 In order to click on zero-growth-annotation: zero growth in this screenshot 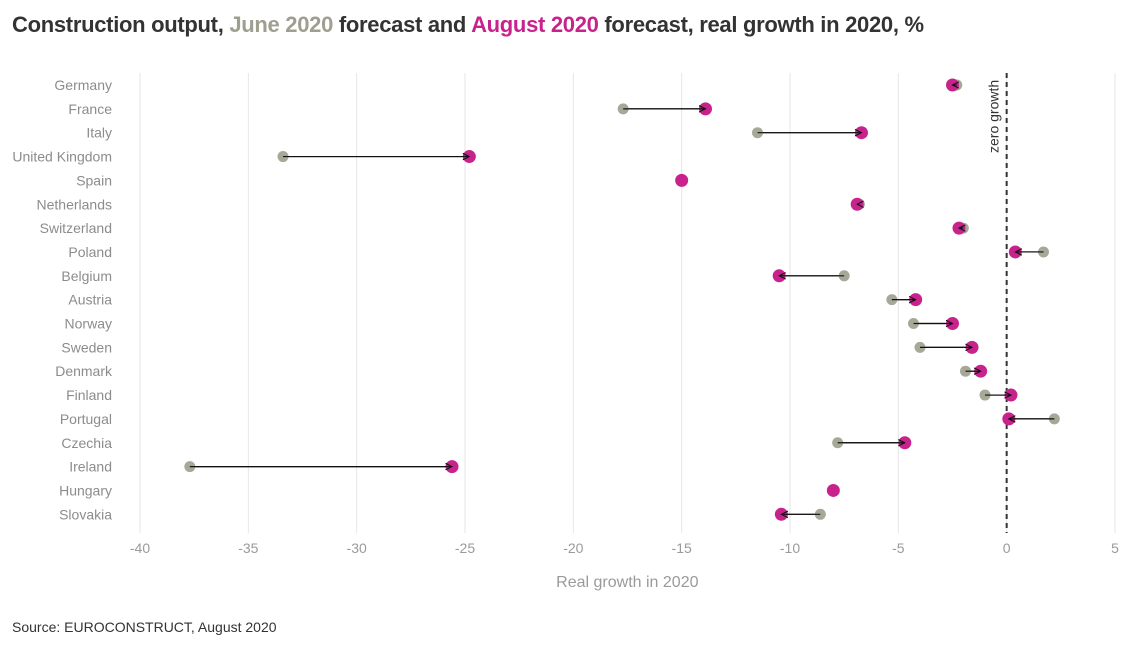, I will do `click(994, 116)`.